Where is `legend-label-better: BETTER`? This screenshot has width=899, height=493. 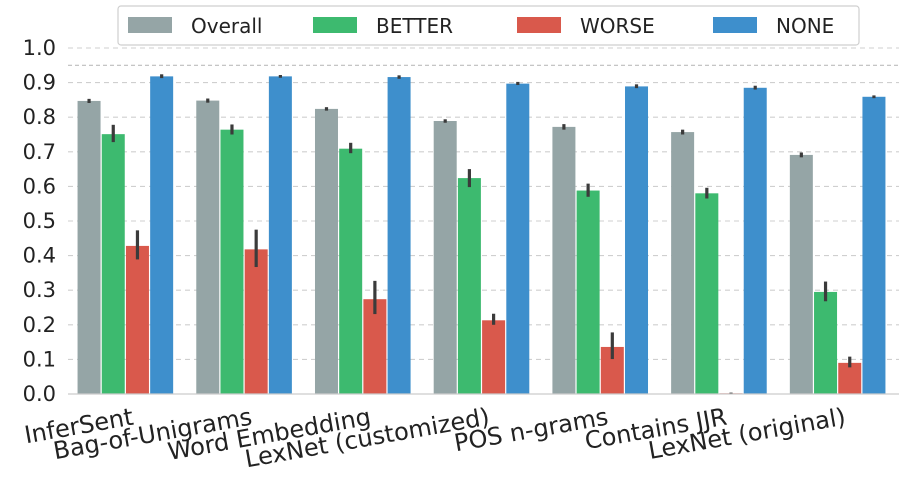
legend-label-better: BETTER is located at coordinates (414, 26).